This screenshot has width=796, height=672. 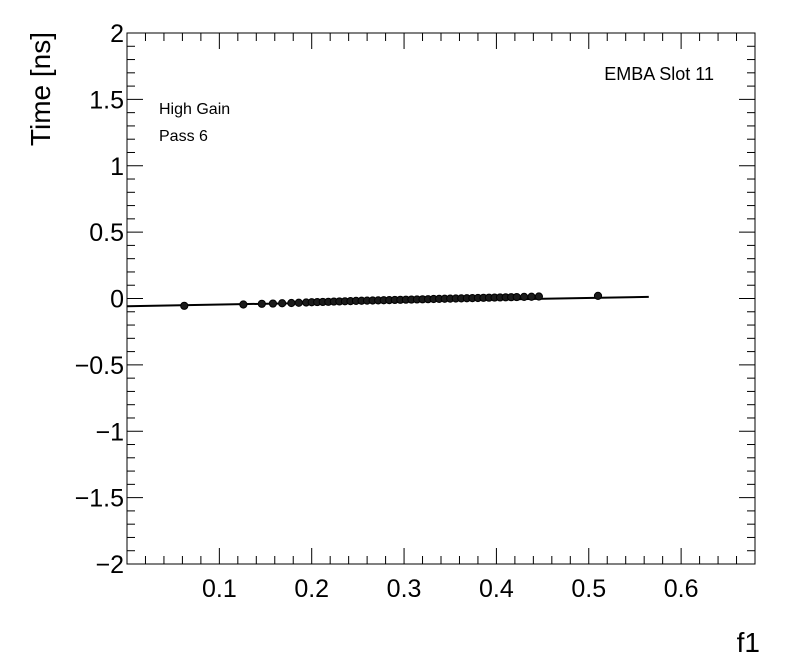 I want to click on y-tick-label: −1, so click(x=109, y=432).